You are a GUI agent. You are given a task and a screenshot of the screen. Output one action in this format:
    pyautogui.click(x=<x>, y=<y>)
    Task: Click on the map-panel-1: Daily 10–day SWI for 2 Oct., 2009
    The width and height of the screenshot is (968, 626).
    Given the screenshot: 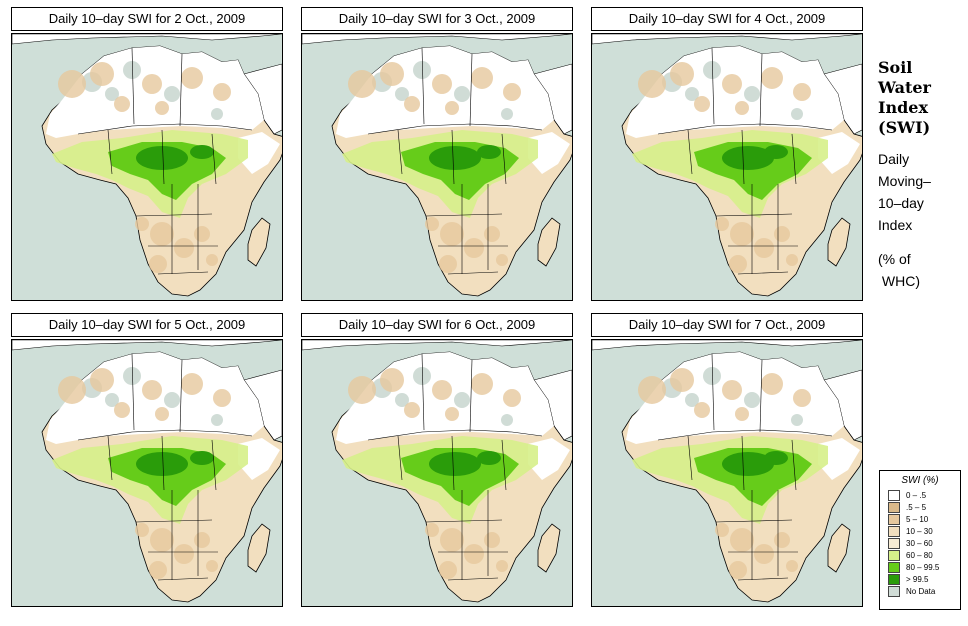 What is the action you would take?
    pyautogui.click(x=147, y=154)
    